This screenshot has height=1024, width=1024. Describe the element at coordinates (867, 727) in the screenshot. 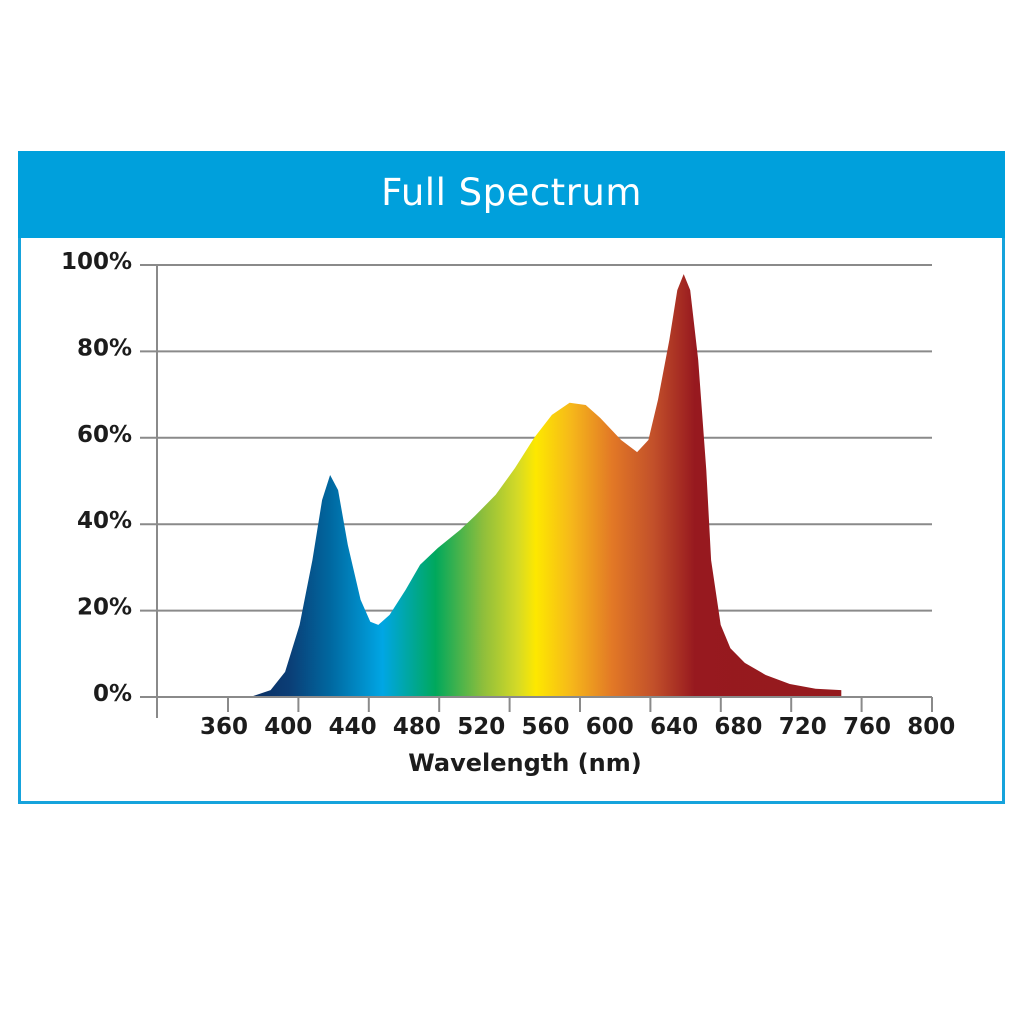

I see `x-tick-label: 760` at that location.